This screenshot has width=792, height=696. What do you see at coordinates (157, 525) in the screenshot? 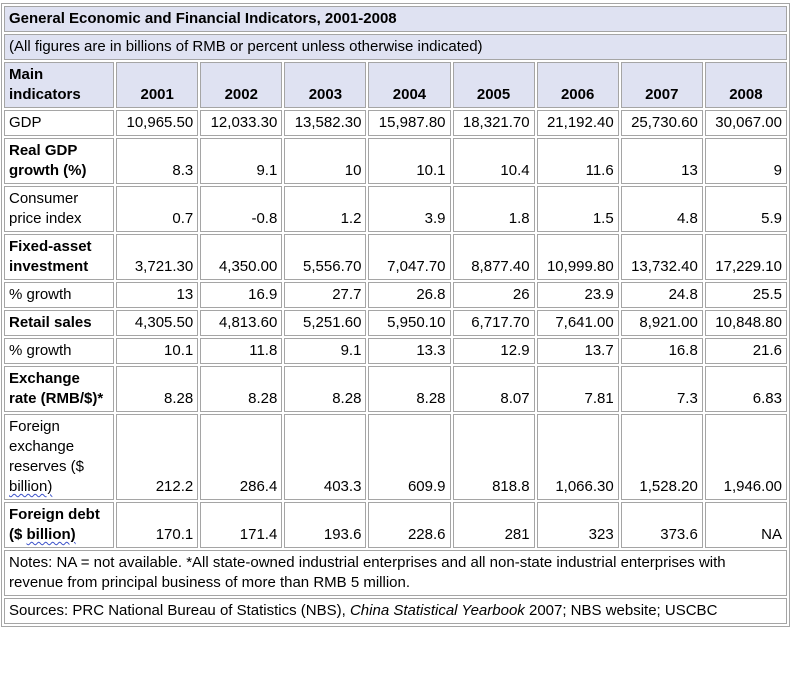
I see `table-cell: 170.1` at bounding box center [157, 525].